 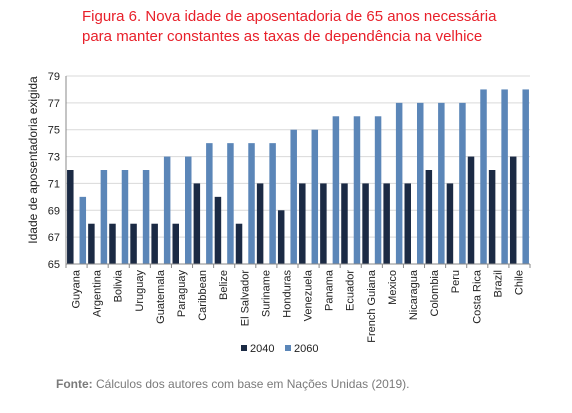 I want to click on category-label: Peru, so click(x=456, y=281).